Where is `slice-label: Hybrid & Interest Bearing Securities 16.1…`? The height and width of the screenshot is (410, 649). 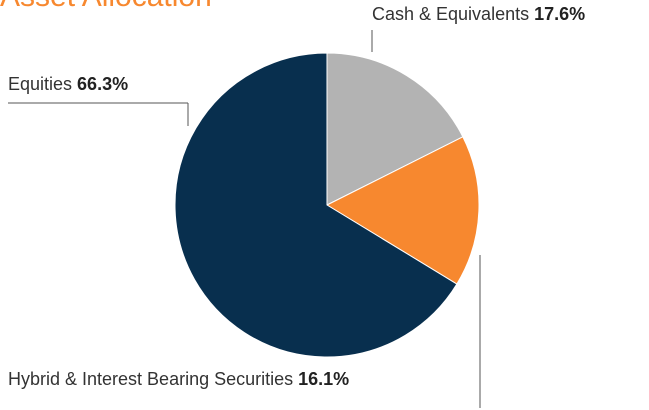
slice-label: Hybrid & Interest Bearing Securities 16.1… is located at coordinates (178, 379).